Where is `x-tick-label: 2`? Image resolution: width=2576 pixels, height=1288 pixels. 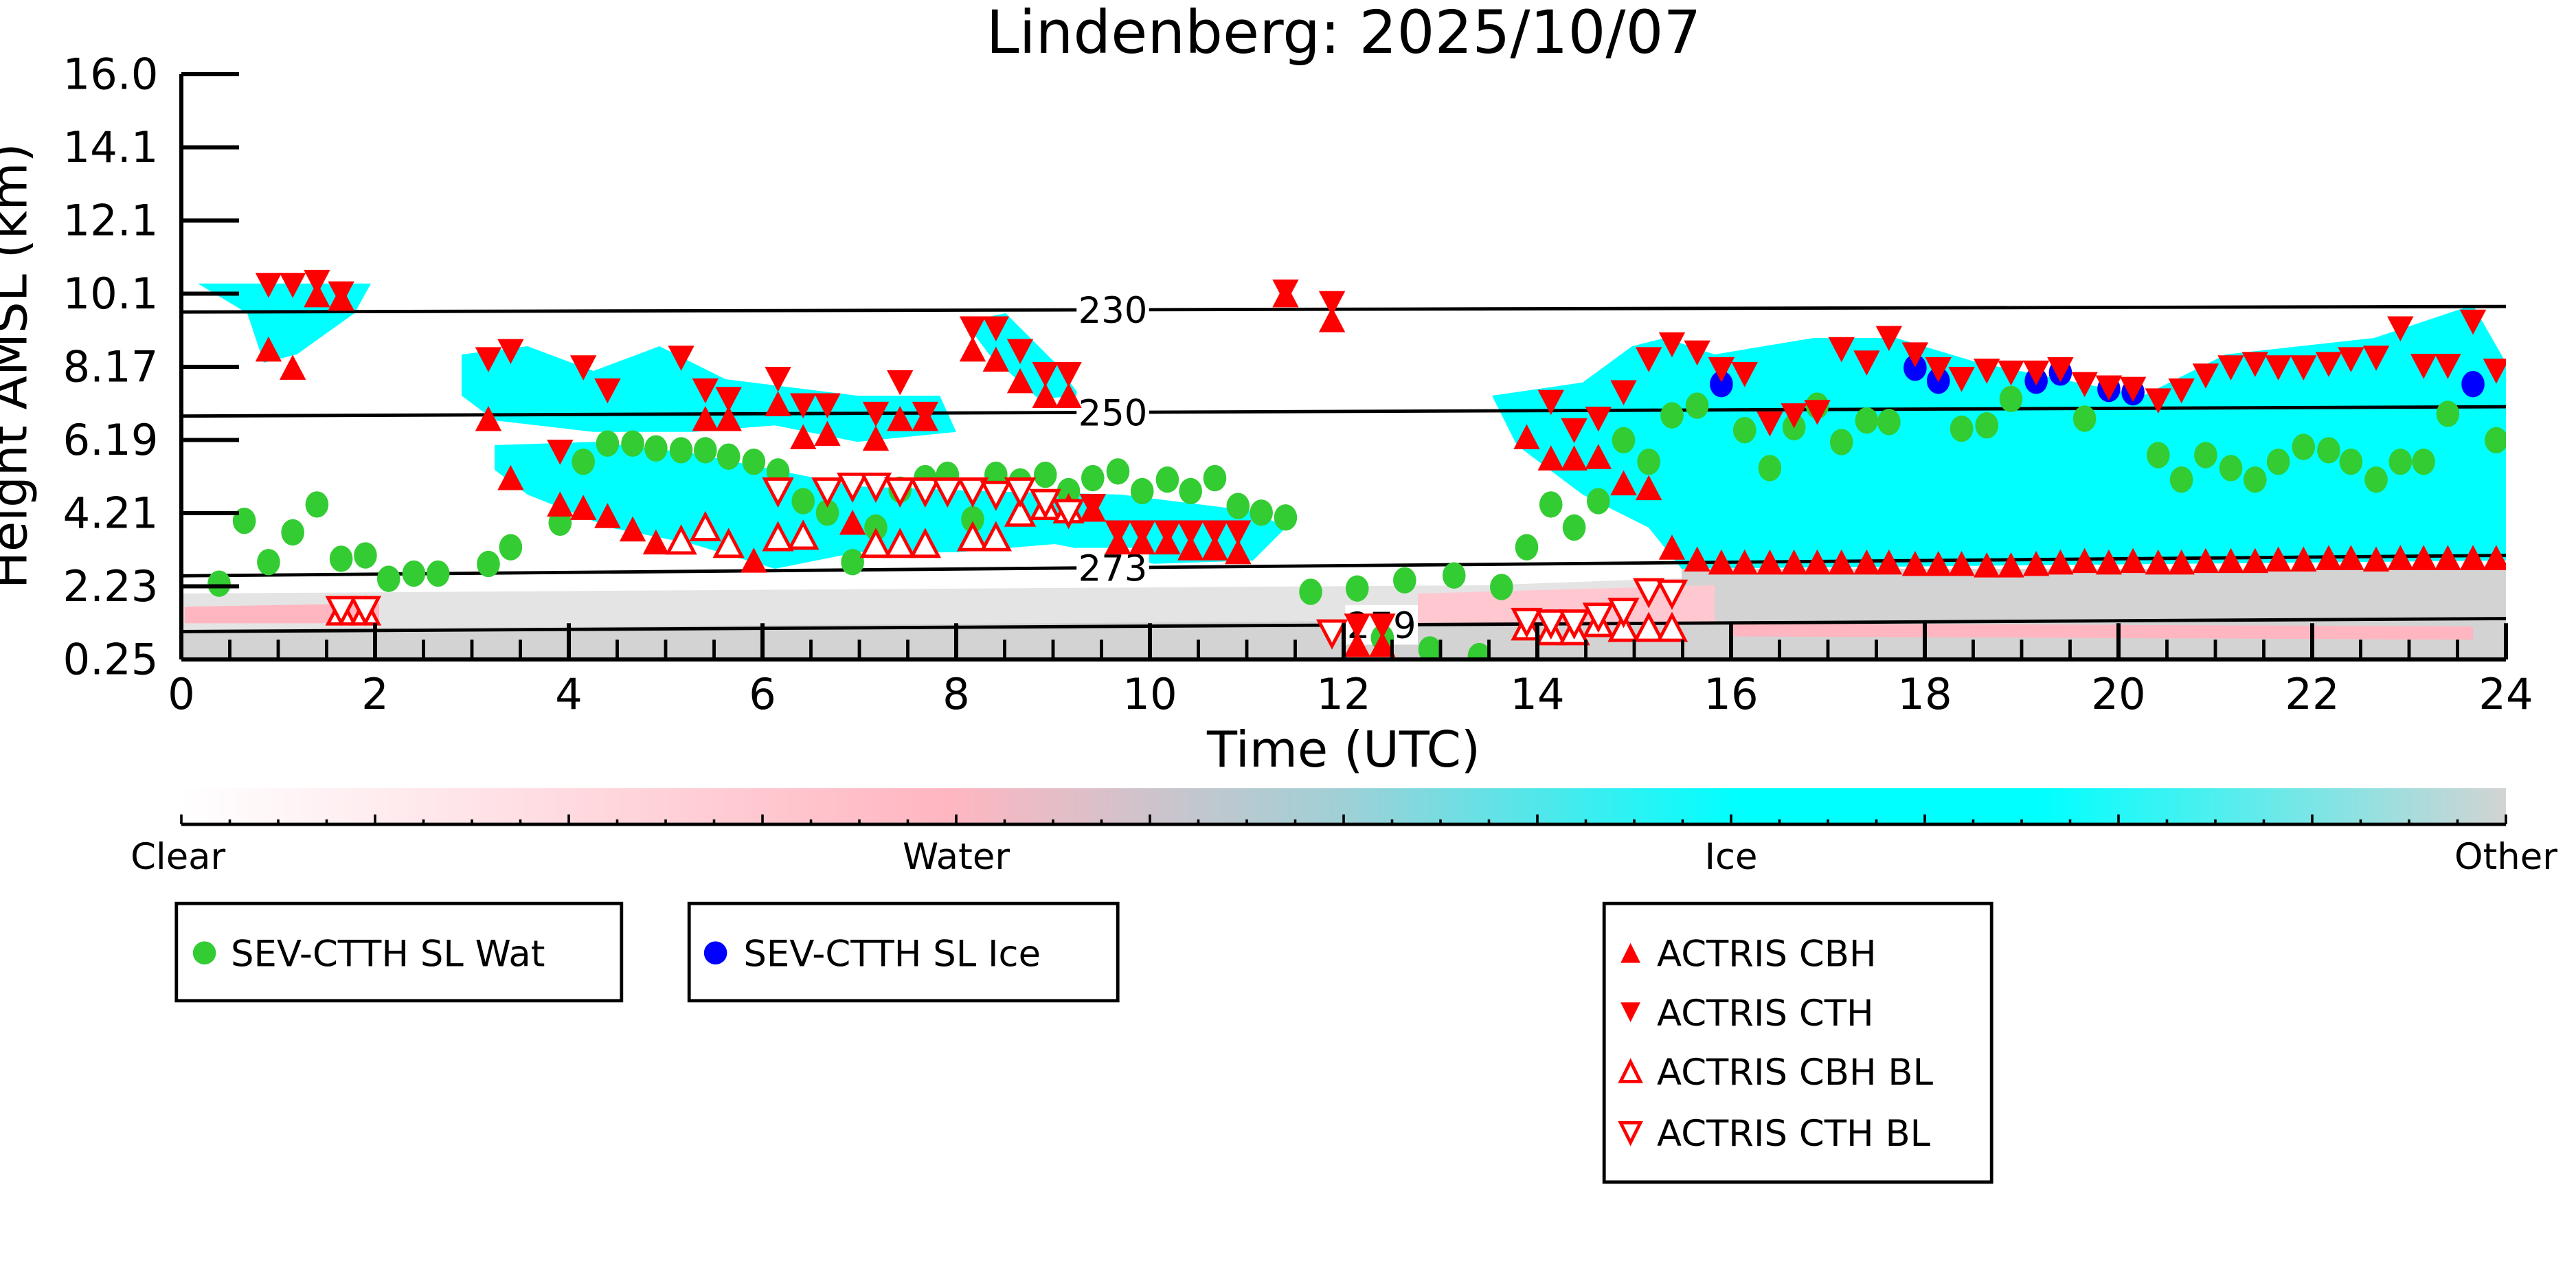 x-tick-label: 2 is located at coordinates (375, 694).